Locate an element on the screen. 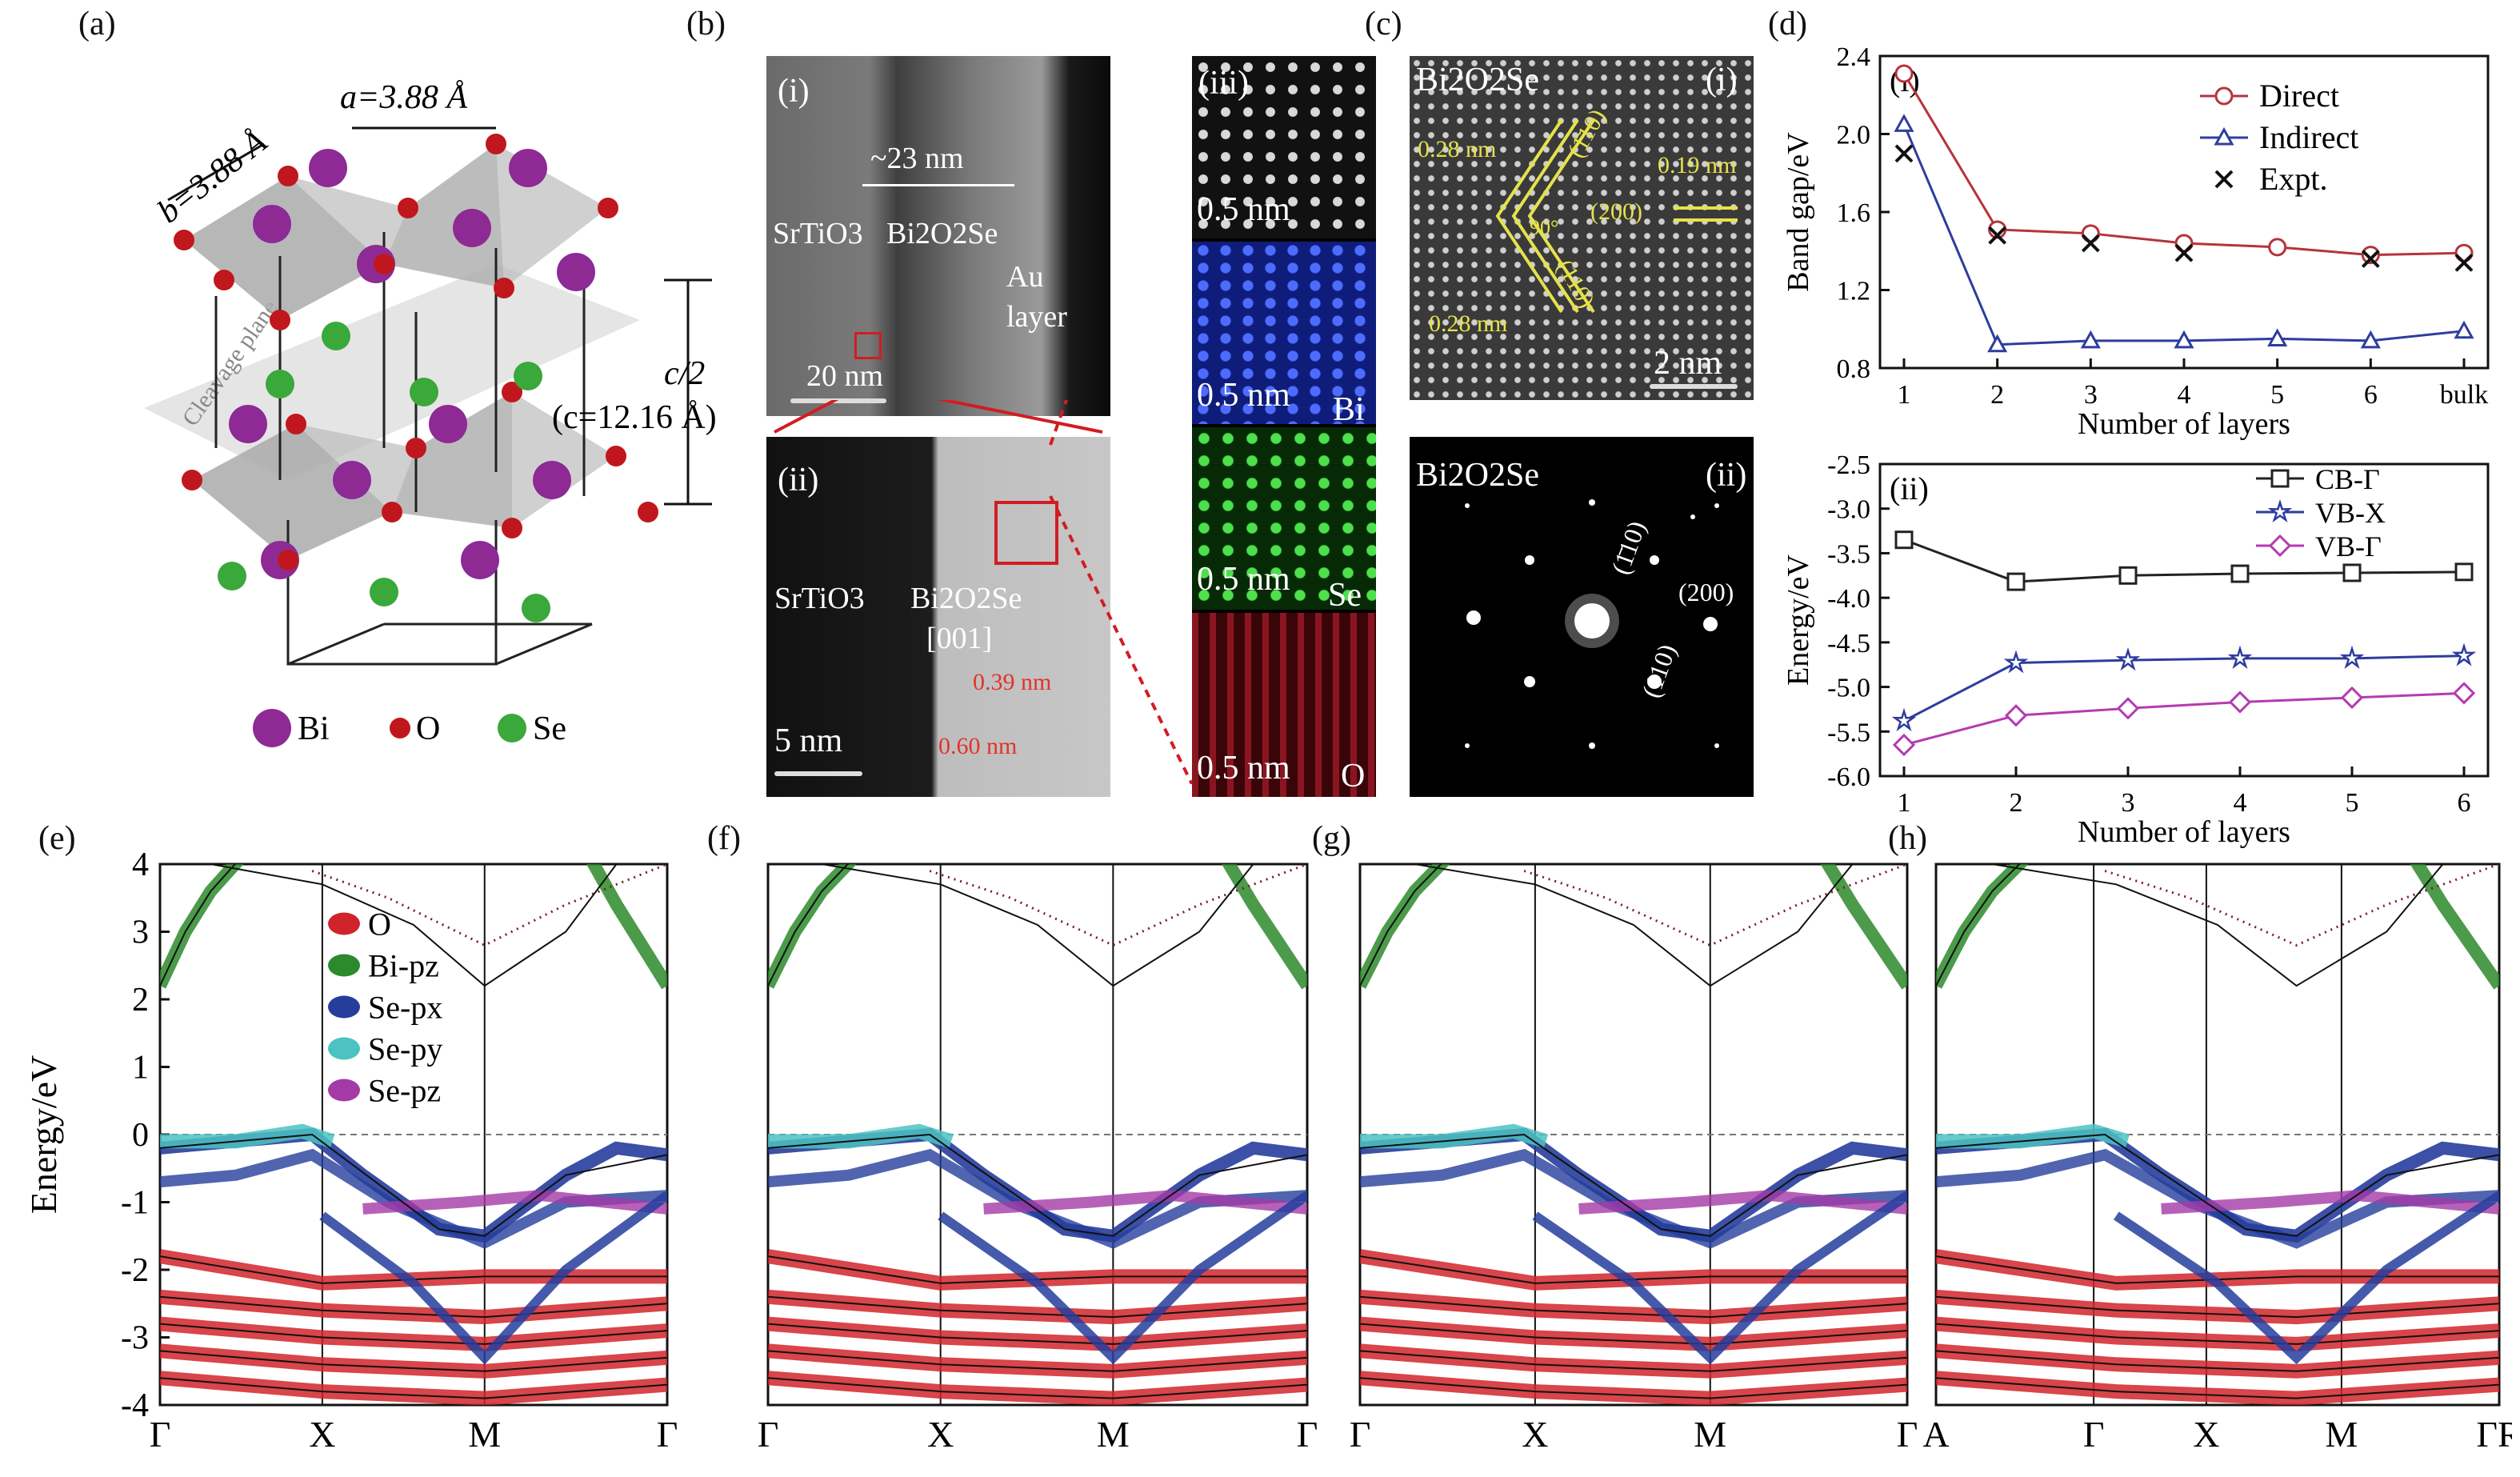 Image resolution: width=2520 pixels, height=1477 pixels. x-tick-label: 2 is located at coordinates (1997, 395).